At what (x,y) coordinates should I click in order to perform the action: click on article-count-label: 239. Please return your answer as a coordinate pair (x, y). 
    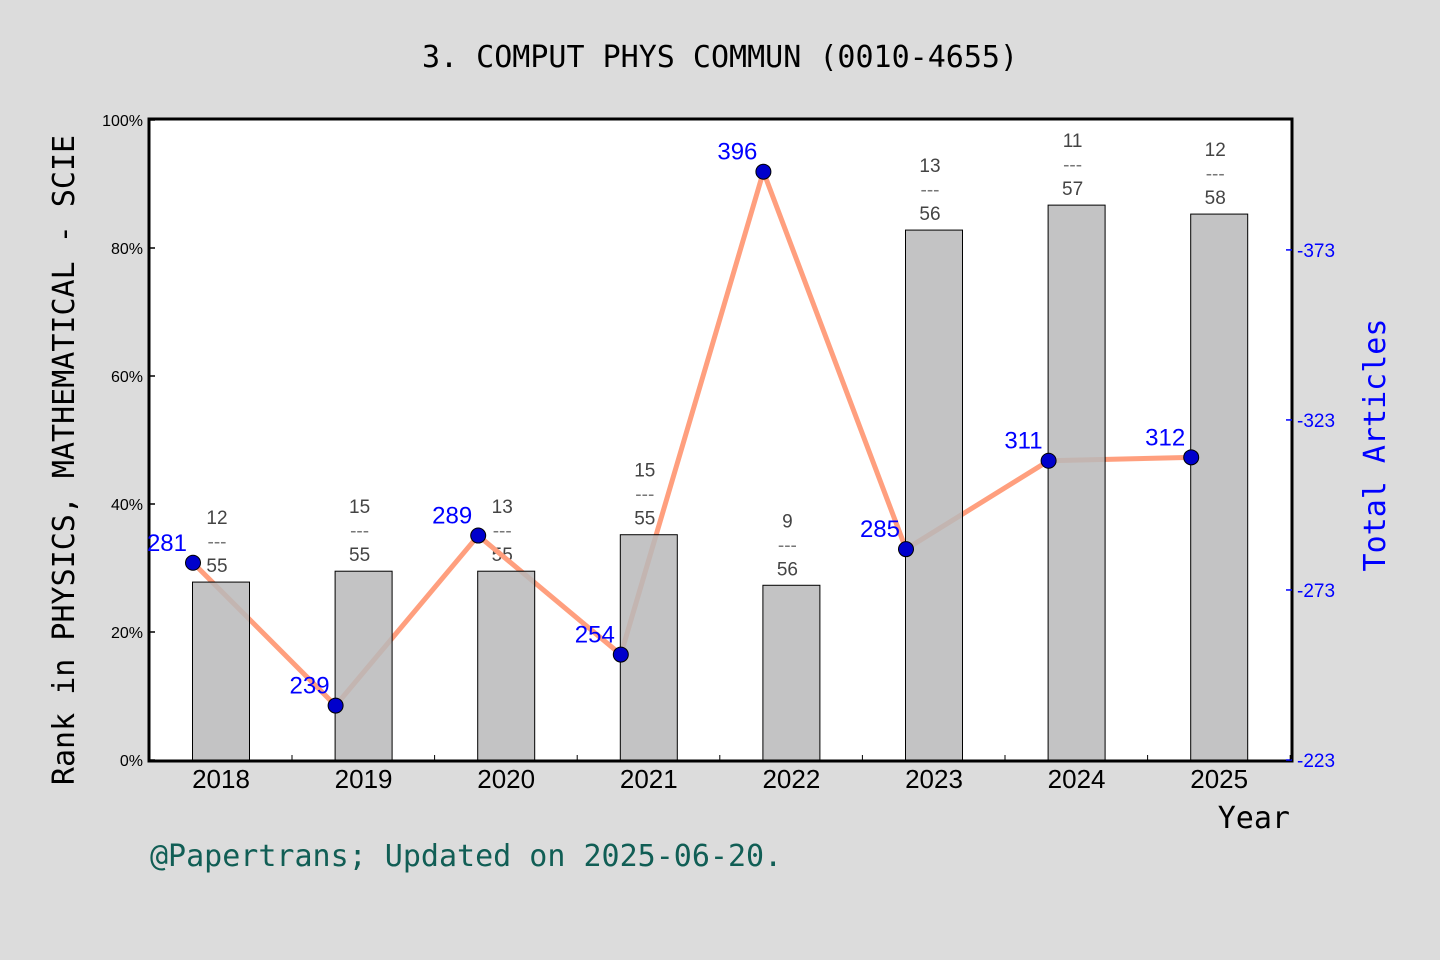
    Looking at the image, I should click on (310, 686).